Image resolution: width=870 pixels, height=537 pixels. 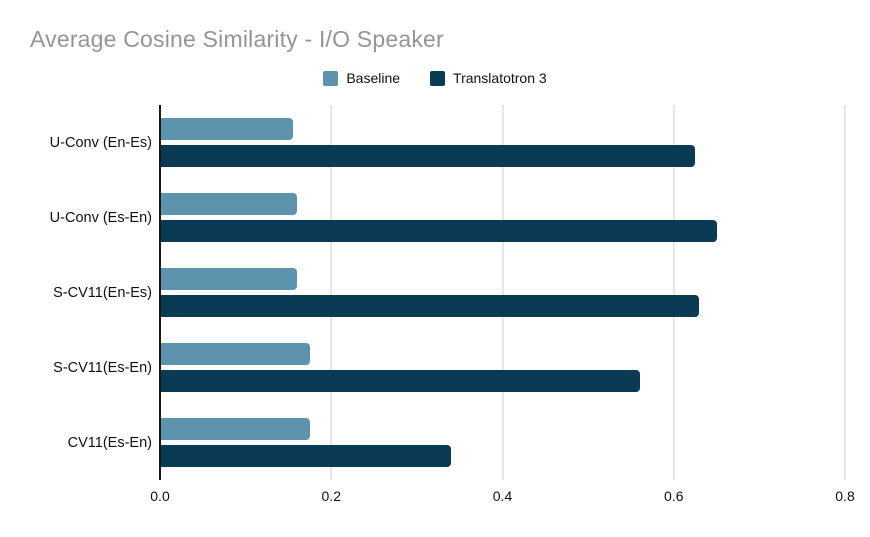 What do you see at coordinates (102, 292) in the screenshot?
I see `category-label: S-CV11(En-Es)` at bounding box center [102, 292].